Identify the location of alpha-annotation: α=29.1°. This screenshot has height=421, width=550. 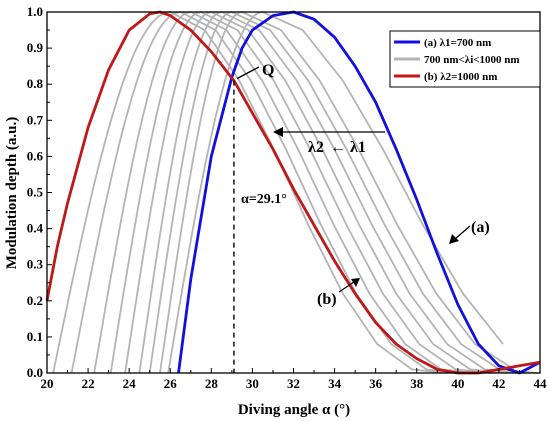
(264, 199).